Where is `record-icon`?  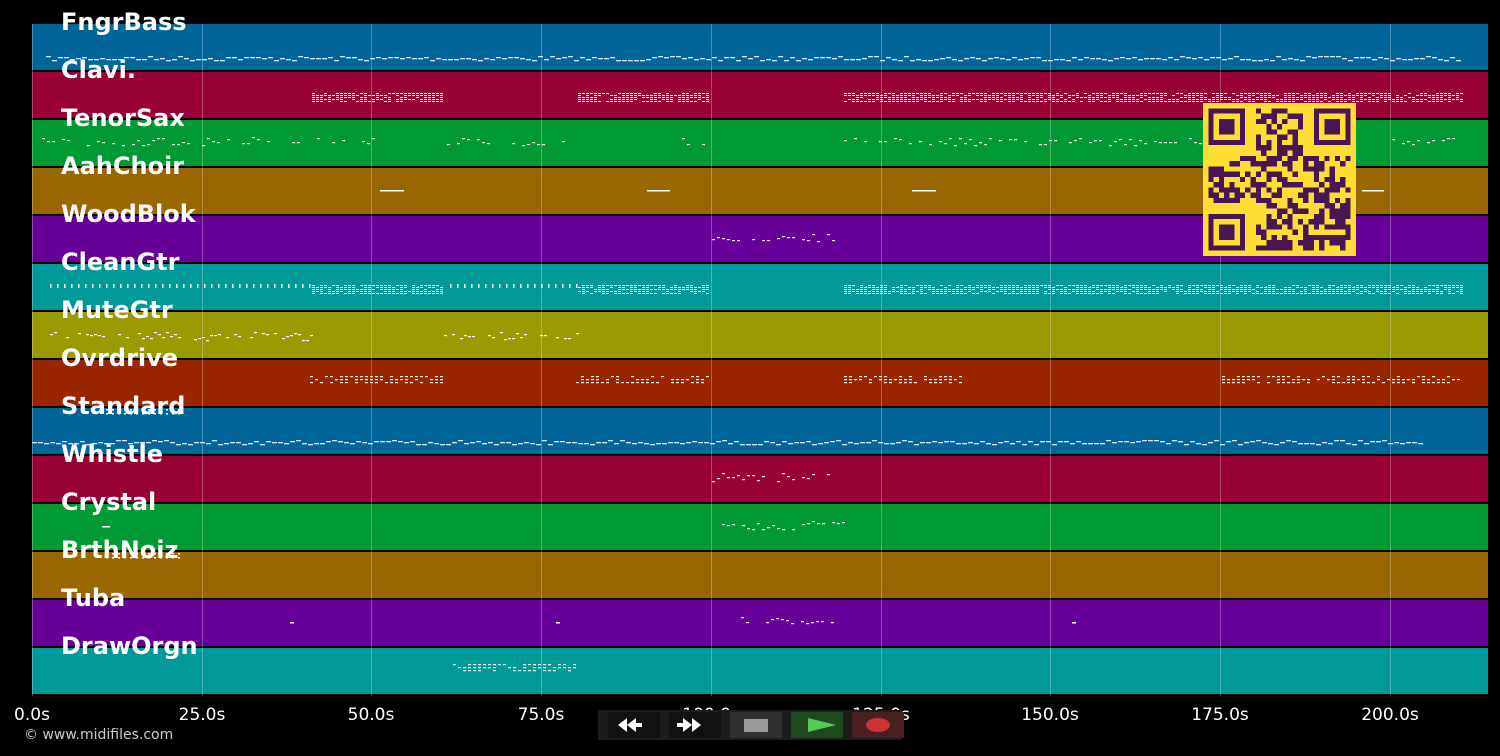 record-icon is located at coordinates (878, 725).